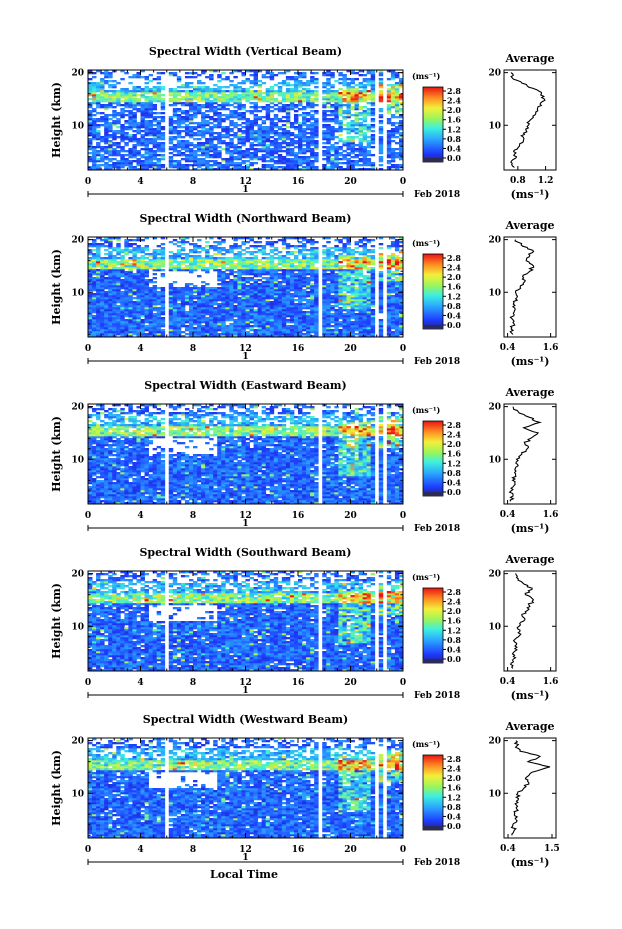 This screenshot has width=622, height=929. I want to click on x-axis-label: Local Time, so click(244, 874).